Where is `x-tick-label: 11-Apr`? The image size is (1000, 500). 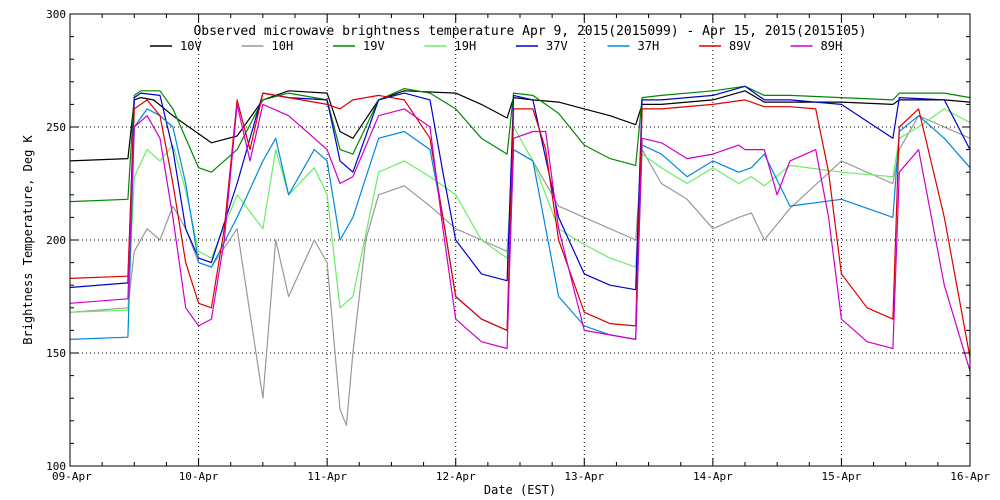
x-tick-label: 11-Apr is located at coordinates (327, 476).